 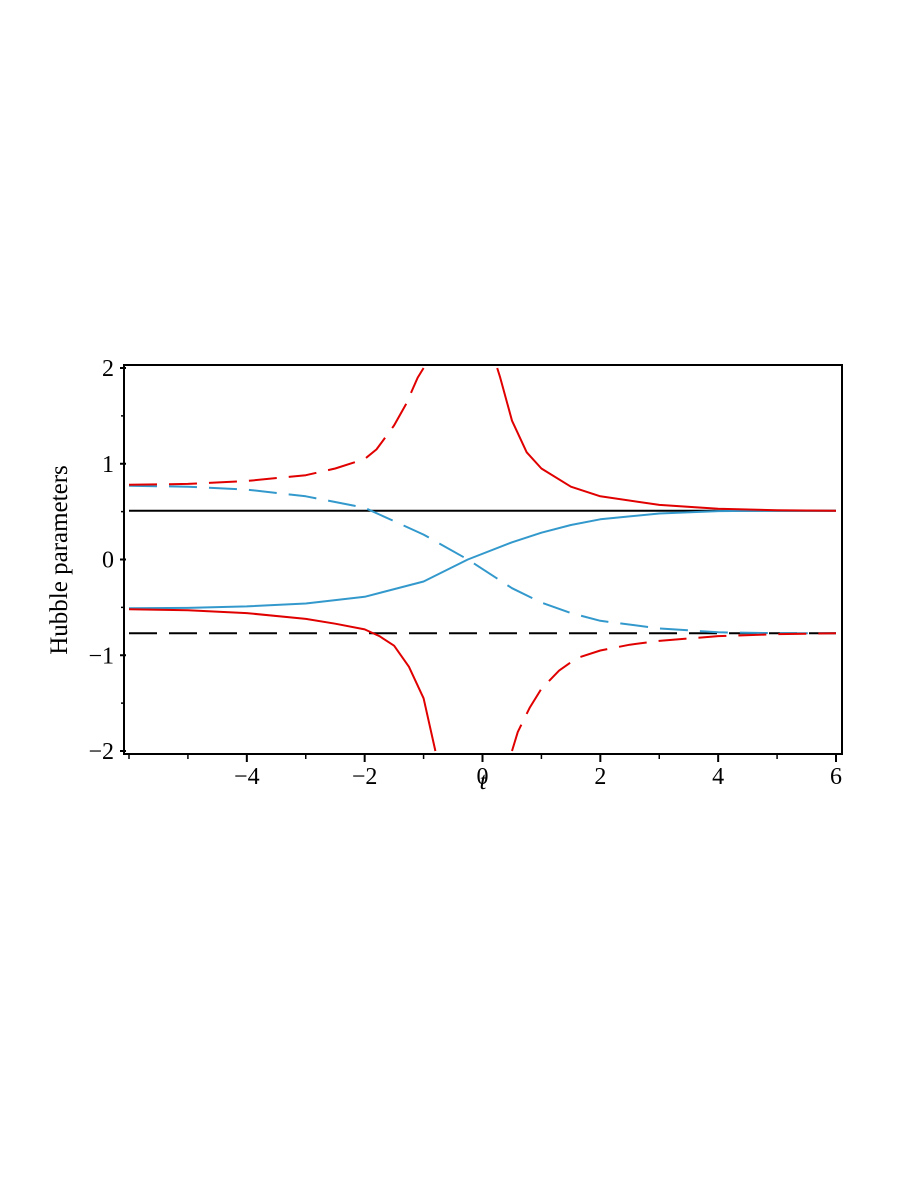 I want to click on x-tick-label: 0, so click(x=483, y=777).